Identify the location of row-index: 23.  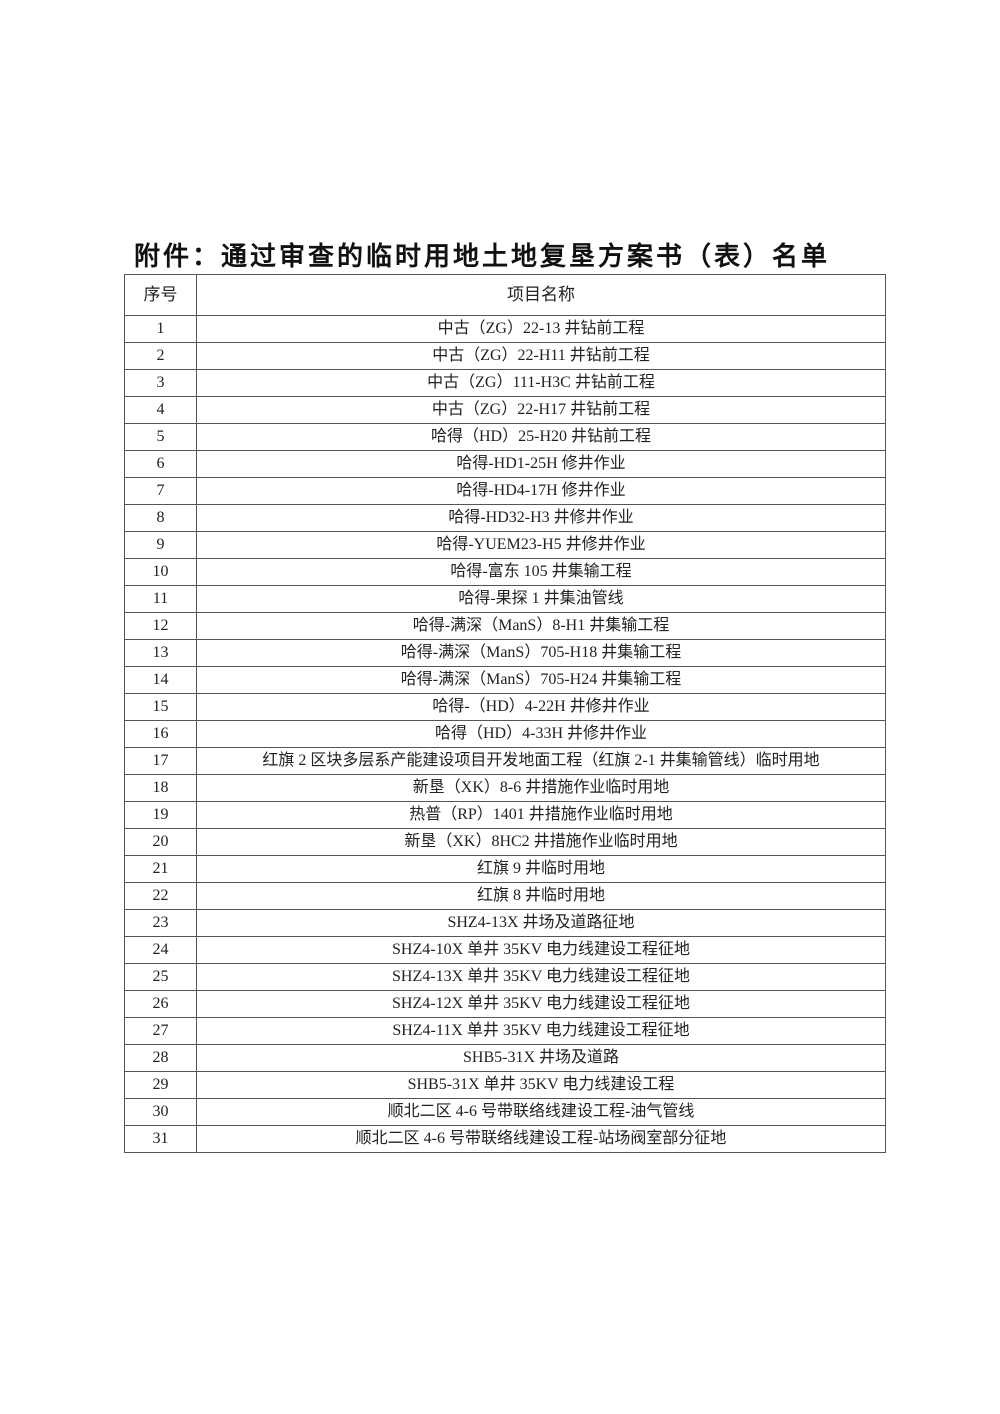
(160, 923).